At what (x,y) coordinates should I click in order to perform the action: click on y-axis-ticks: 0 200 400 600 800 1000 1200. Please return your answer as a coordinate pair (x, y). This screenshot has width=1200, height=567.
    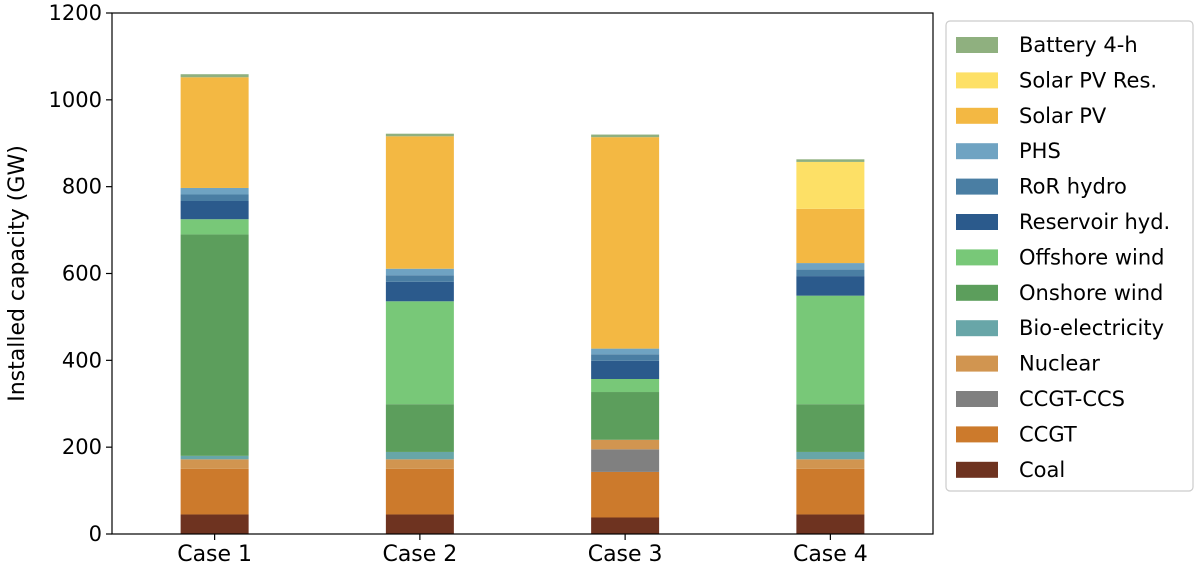
    Looking at the image, I should click on (80, 273).